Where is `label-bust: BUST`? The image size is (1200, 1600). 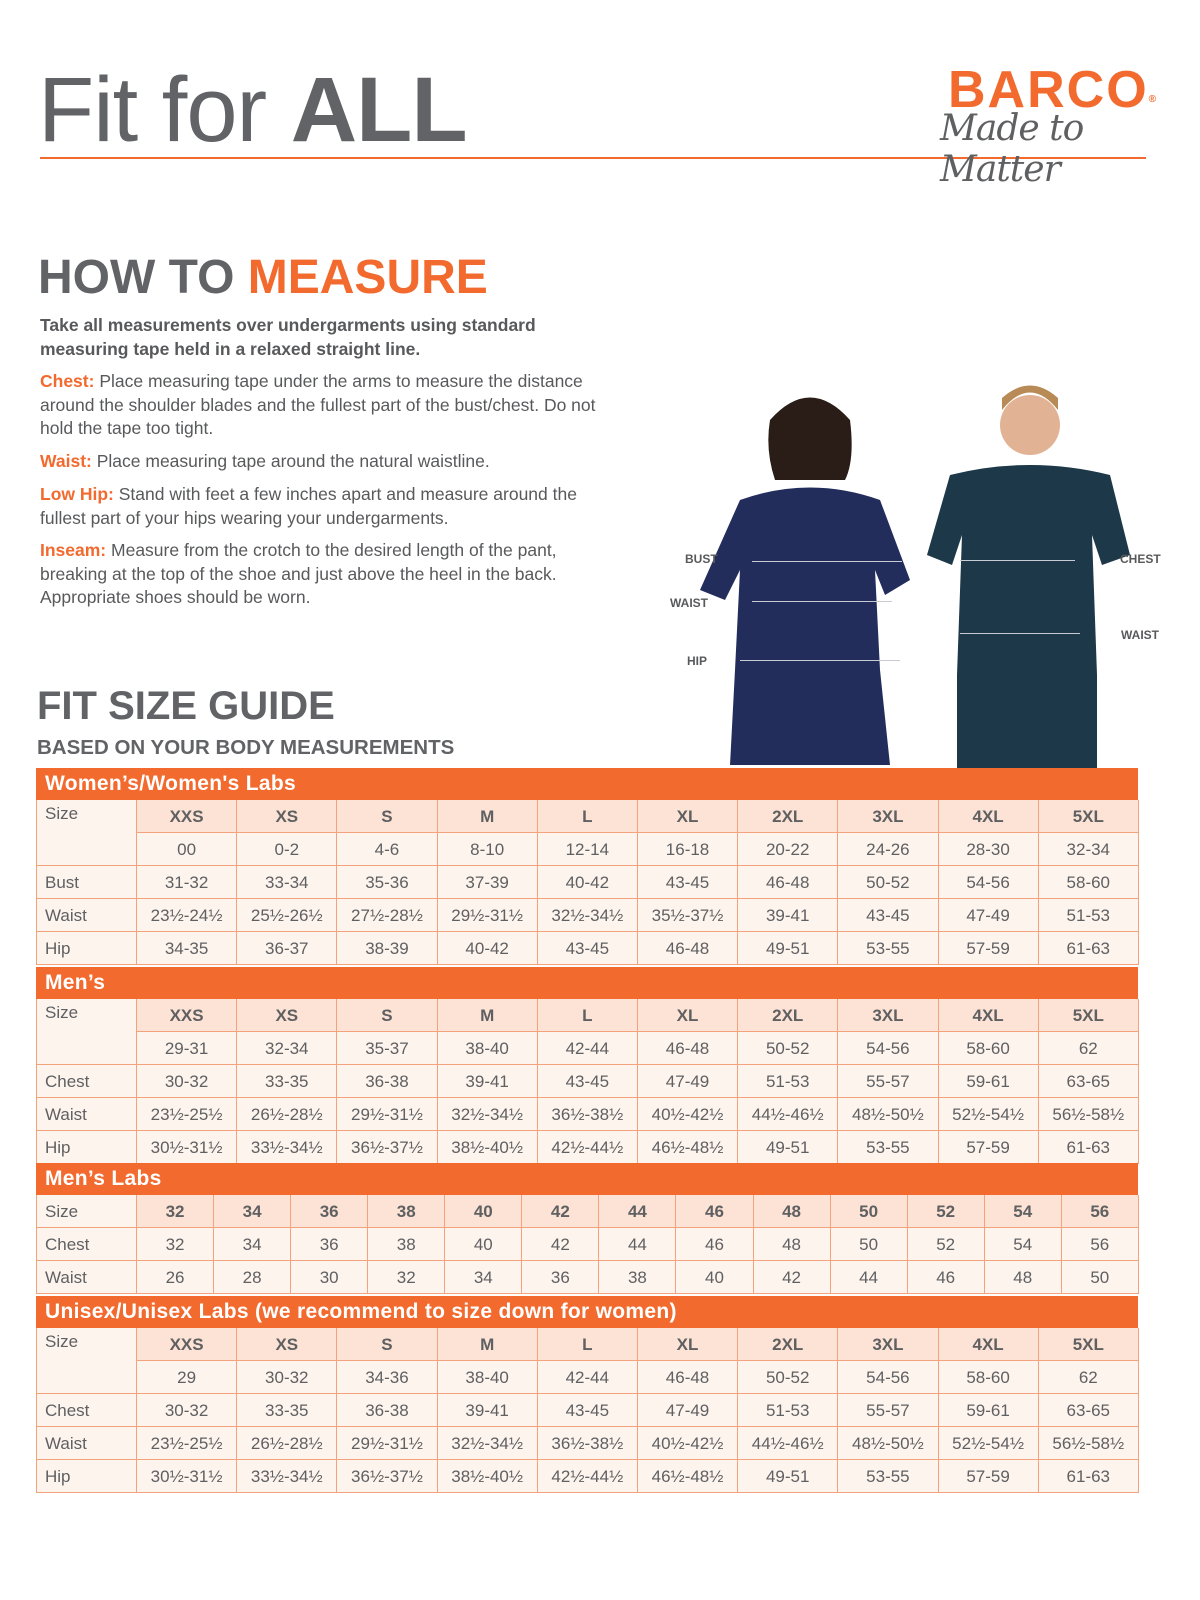 label-bust: BUST is located at coordinates (701, 559).